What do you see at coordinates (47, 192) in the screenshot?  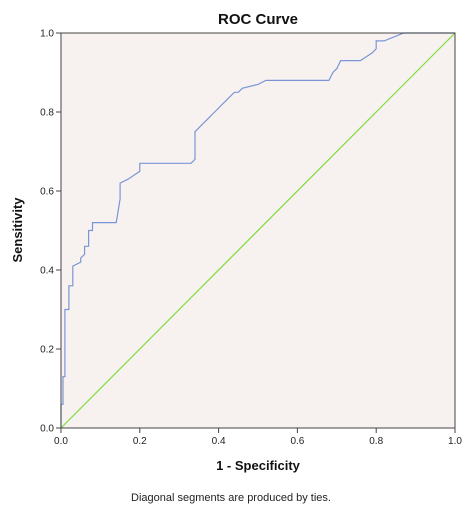 I see `y-tick-label: 0.6` at bounding box center [47, 192].